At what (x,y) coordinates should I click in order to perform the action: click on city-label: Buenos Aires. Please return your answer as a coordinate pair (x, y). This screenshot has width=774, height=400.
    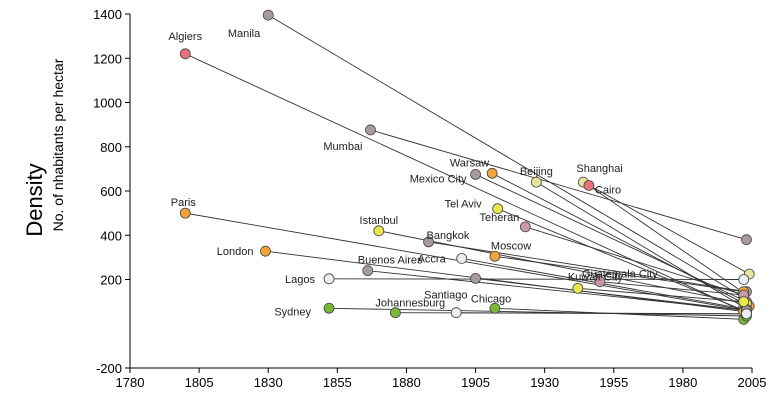
    Looking at the image, I should click on (390, 261).